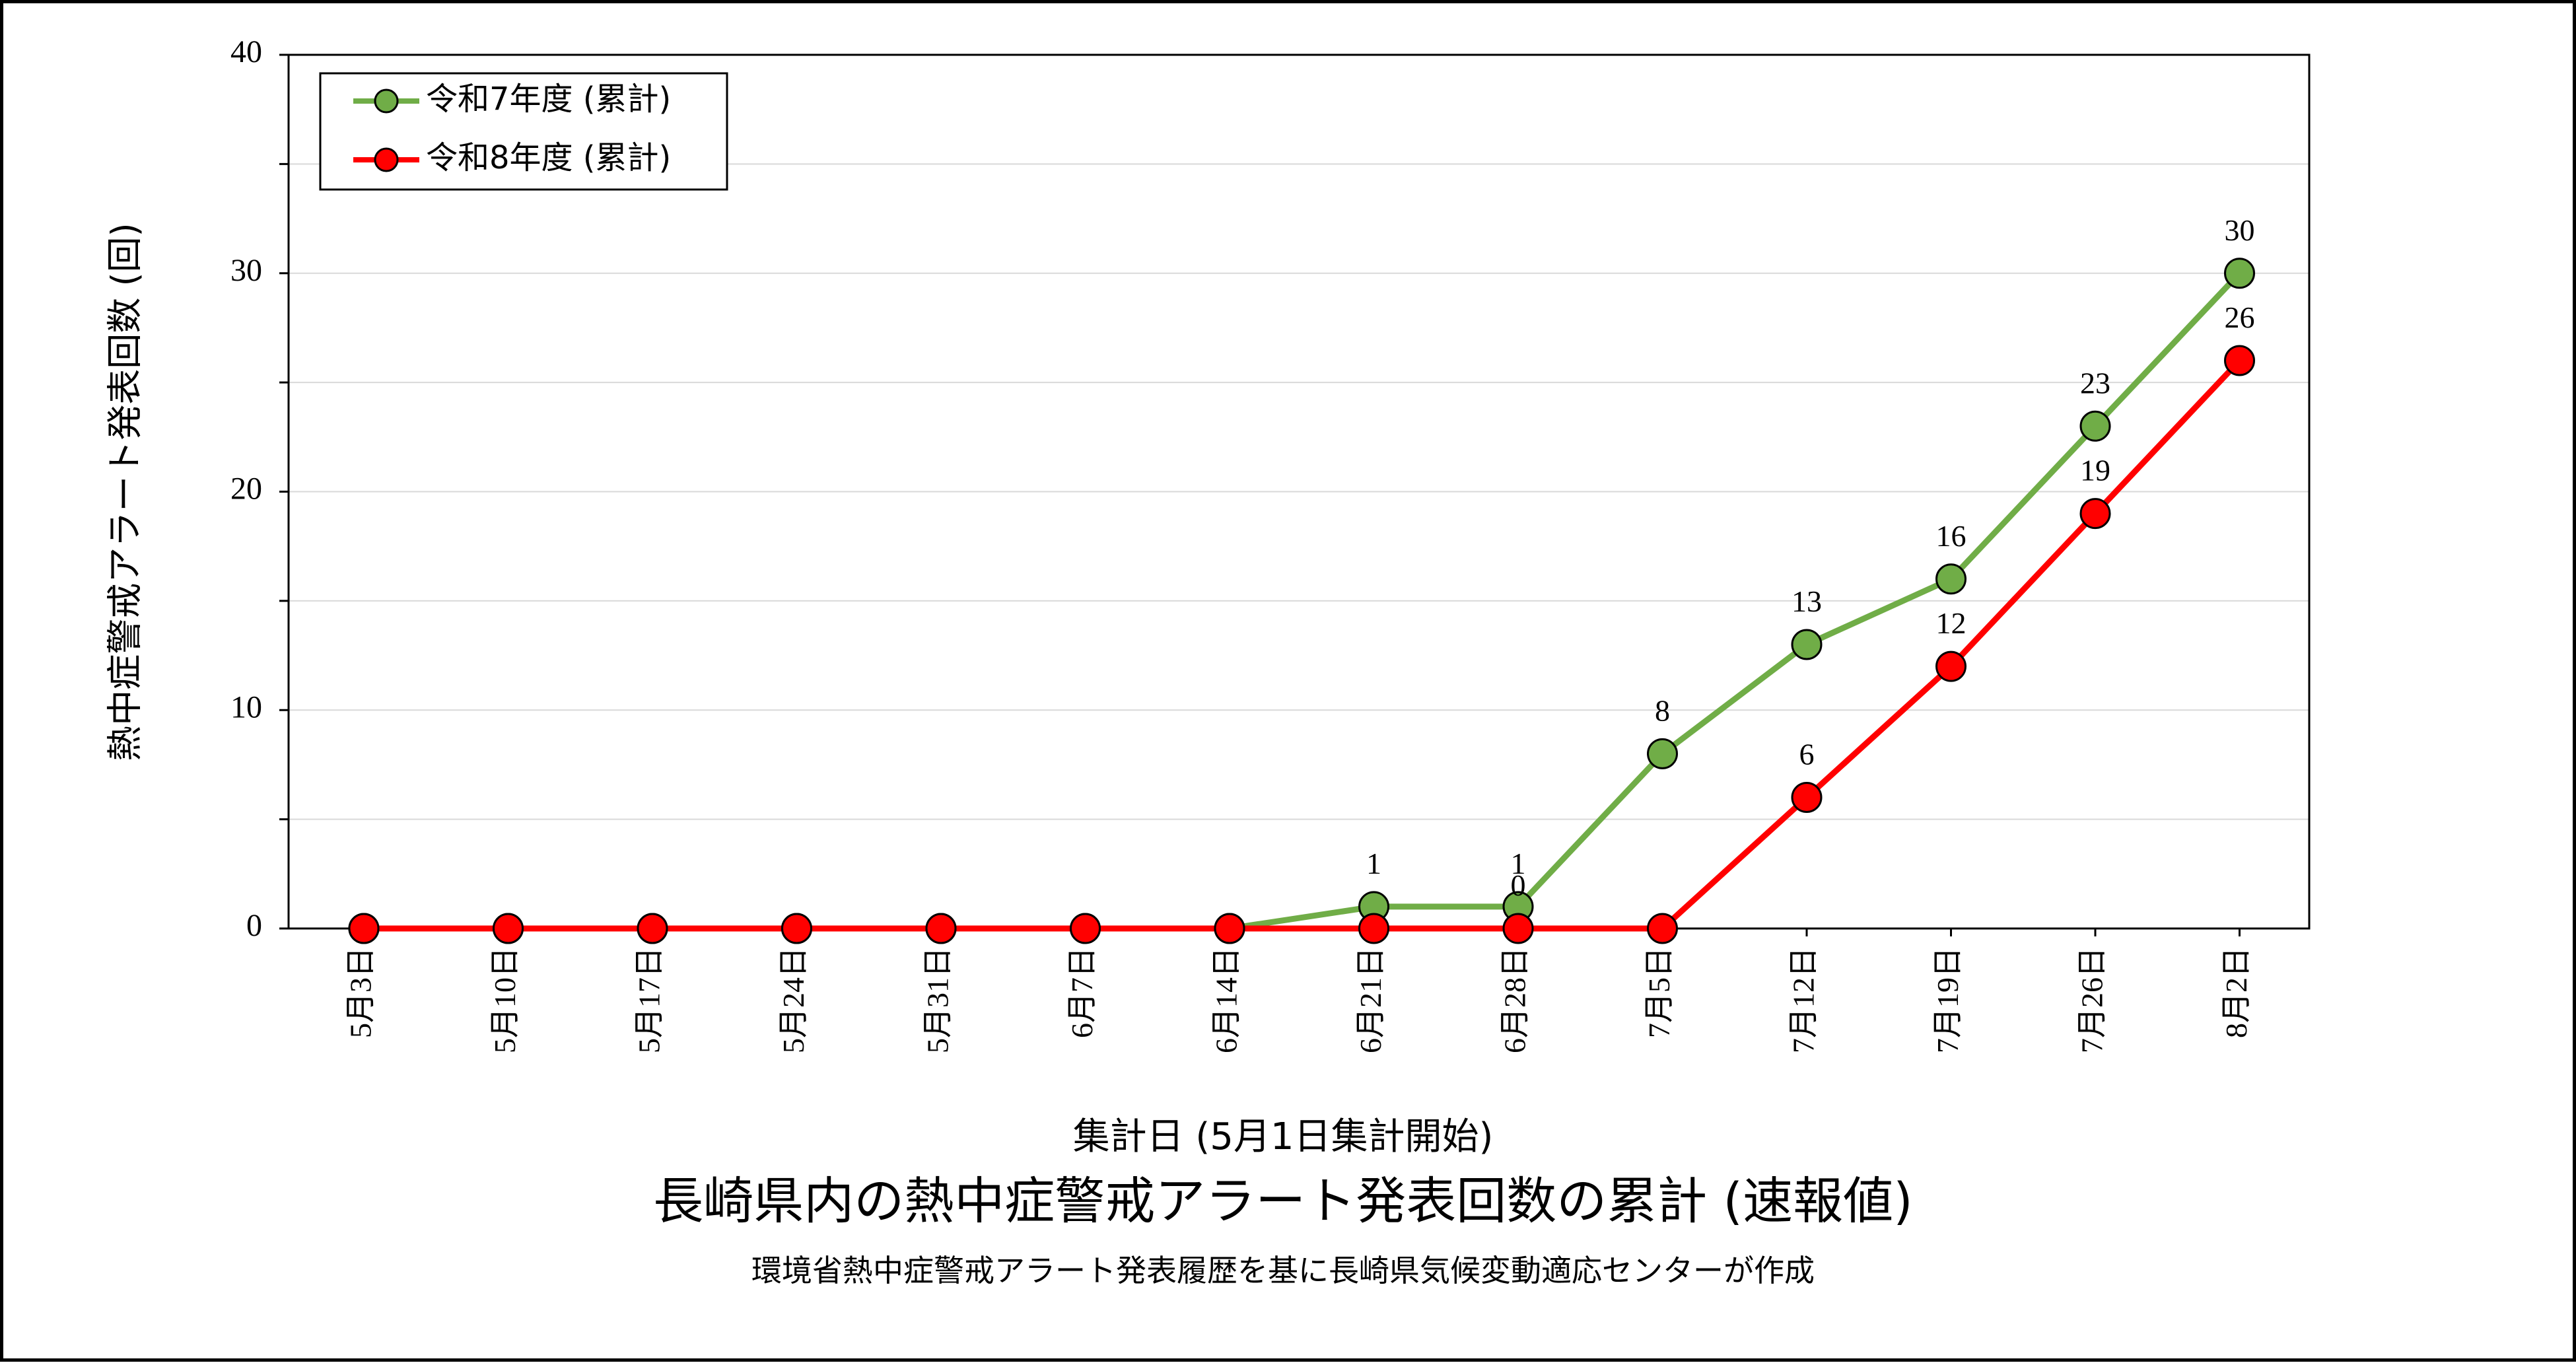  What do you see at coordinates (1659, 992) in the screenshot?
I see `x-tick-label: 7月5日` at bounding box center [1659, 992].